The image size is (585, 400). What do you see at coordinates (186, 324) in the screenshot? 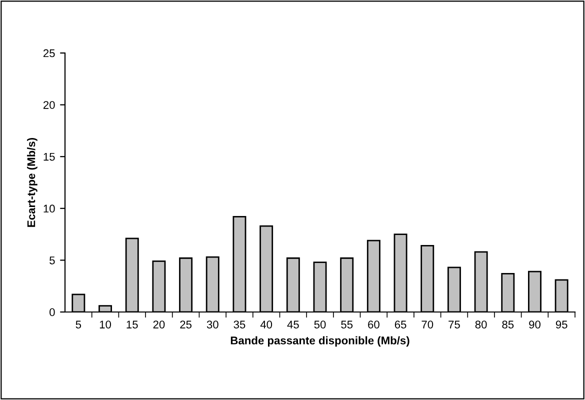
I see `x-tick-label: 25` at bounding box center [186, 324].